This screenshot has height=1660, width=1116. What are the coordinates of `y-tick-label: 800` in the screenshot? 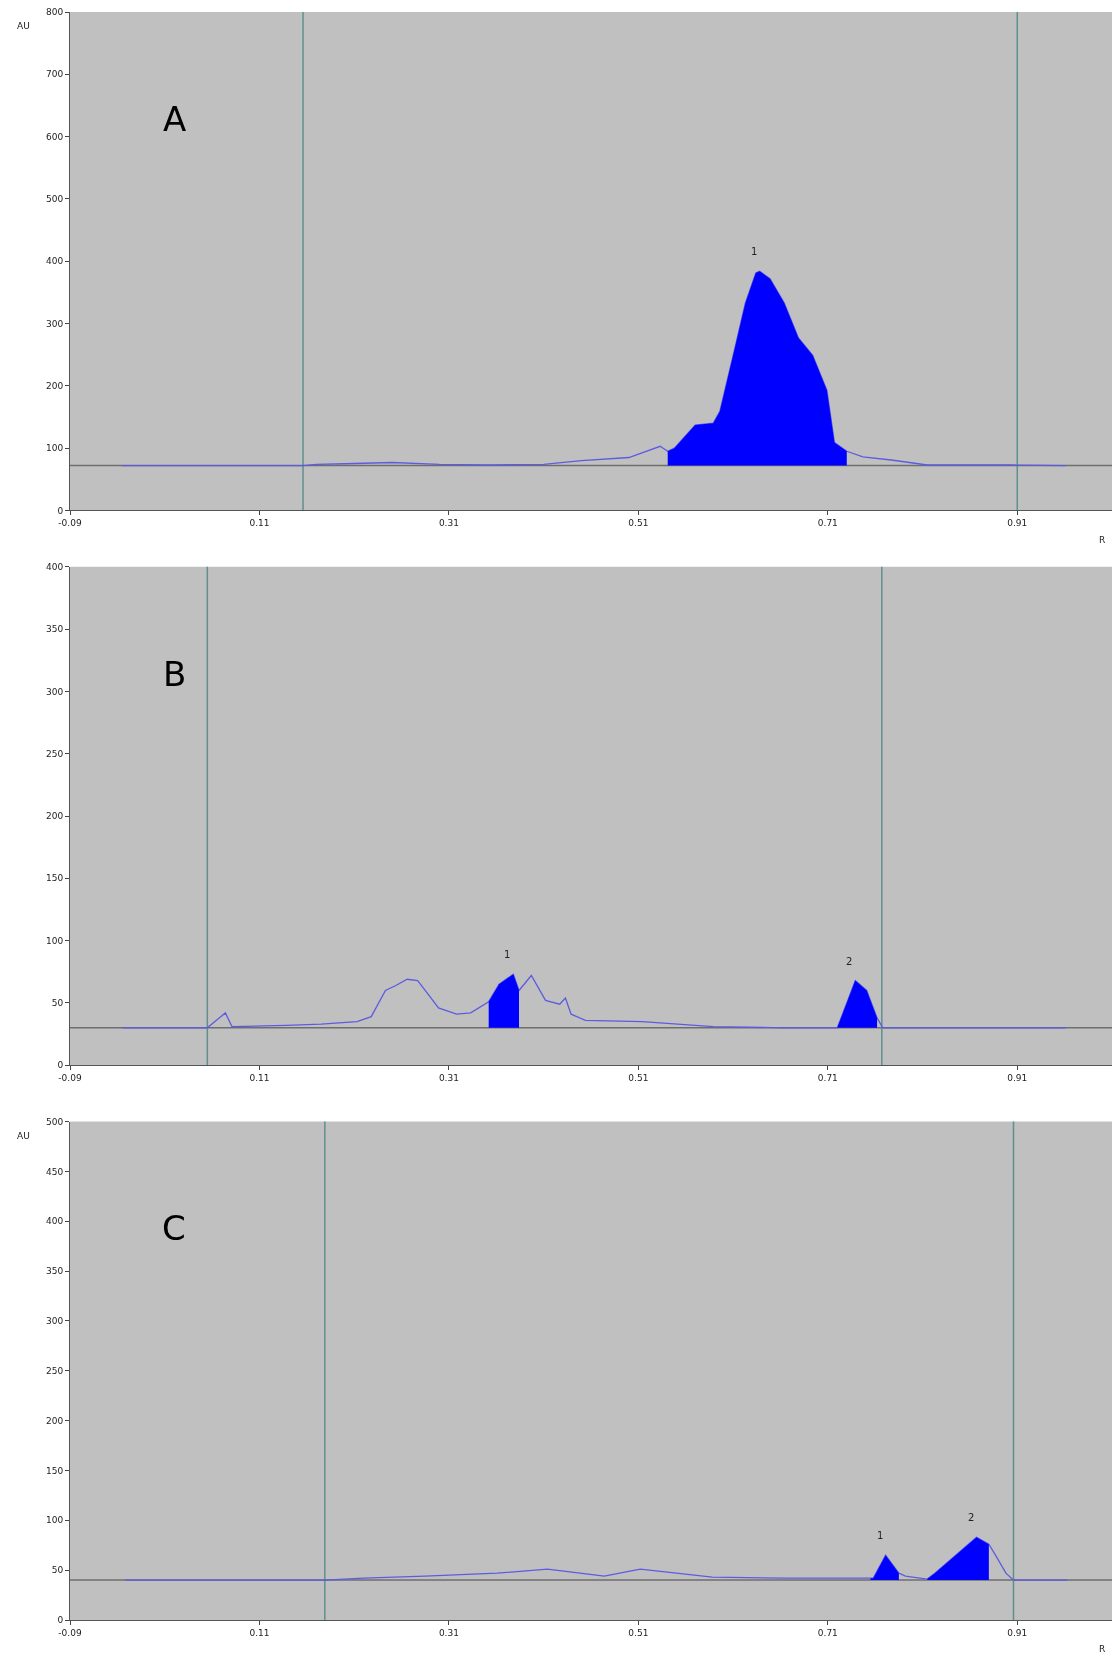 It's located at (55, 12).